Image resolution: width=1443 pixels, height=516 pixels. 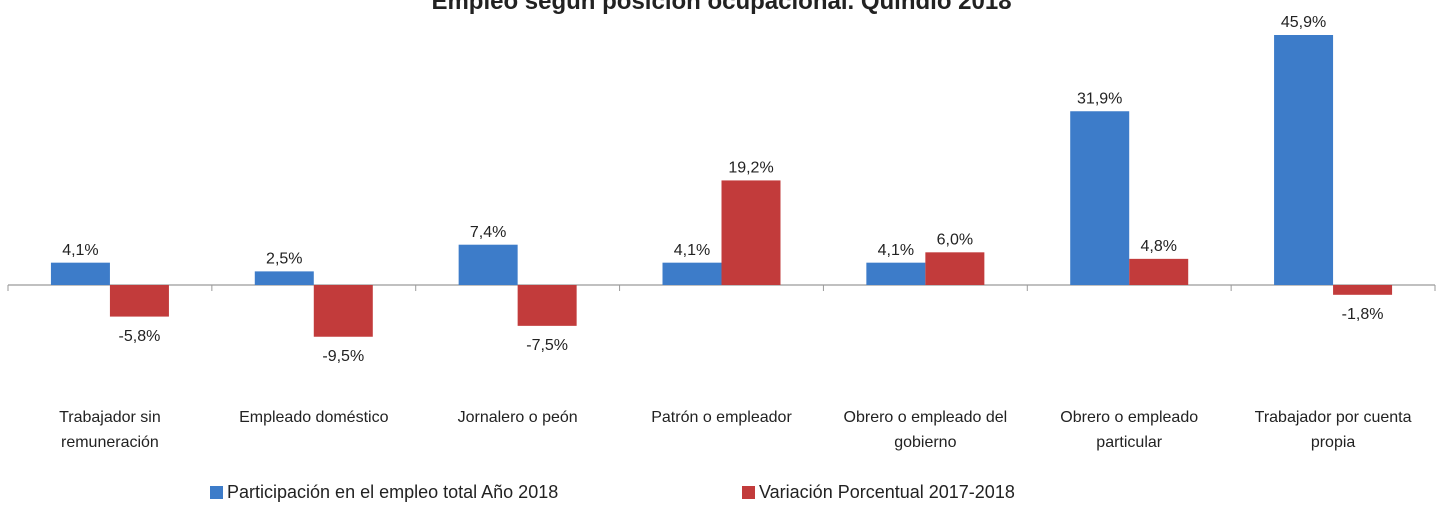 What do you see at coordinates (343, 356) in the screenshot?
I see `data-label: -9,5%` at bounding box center [343, 356].